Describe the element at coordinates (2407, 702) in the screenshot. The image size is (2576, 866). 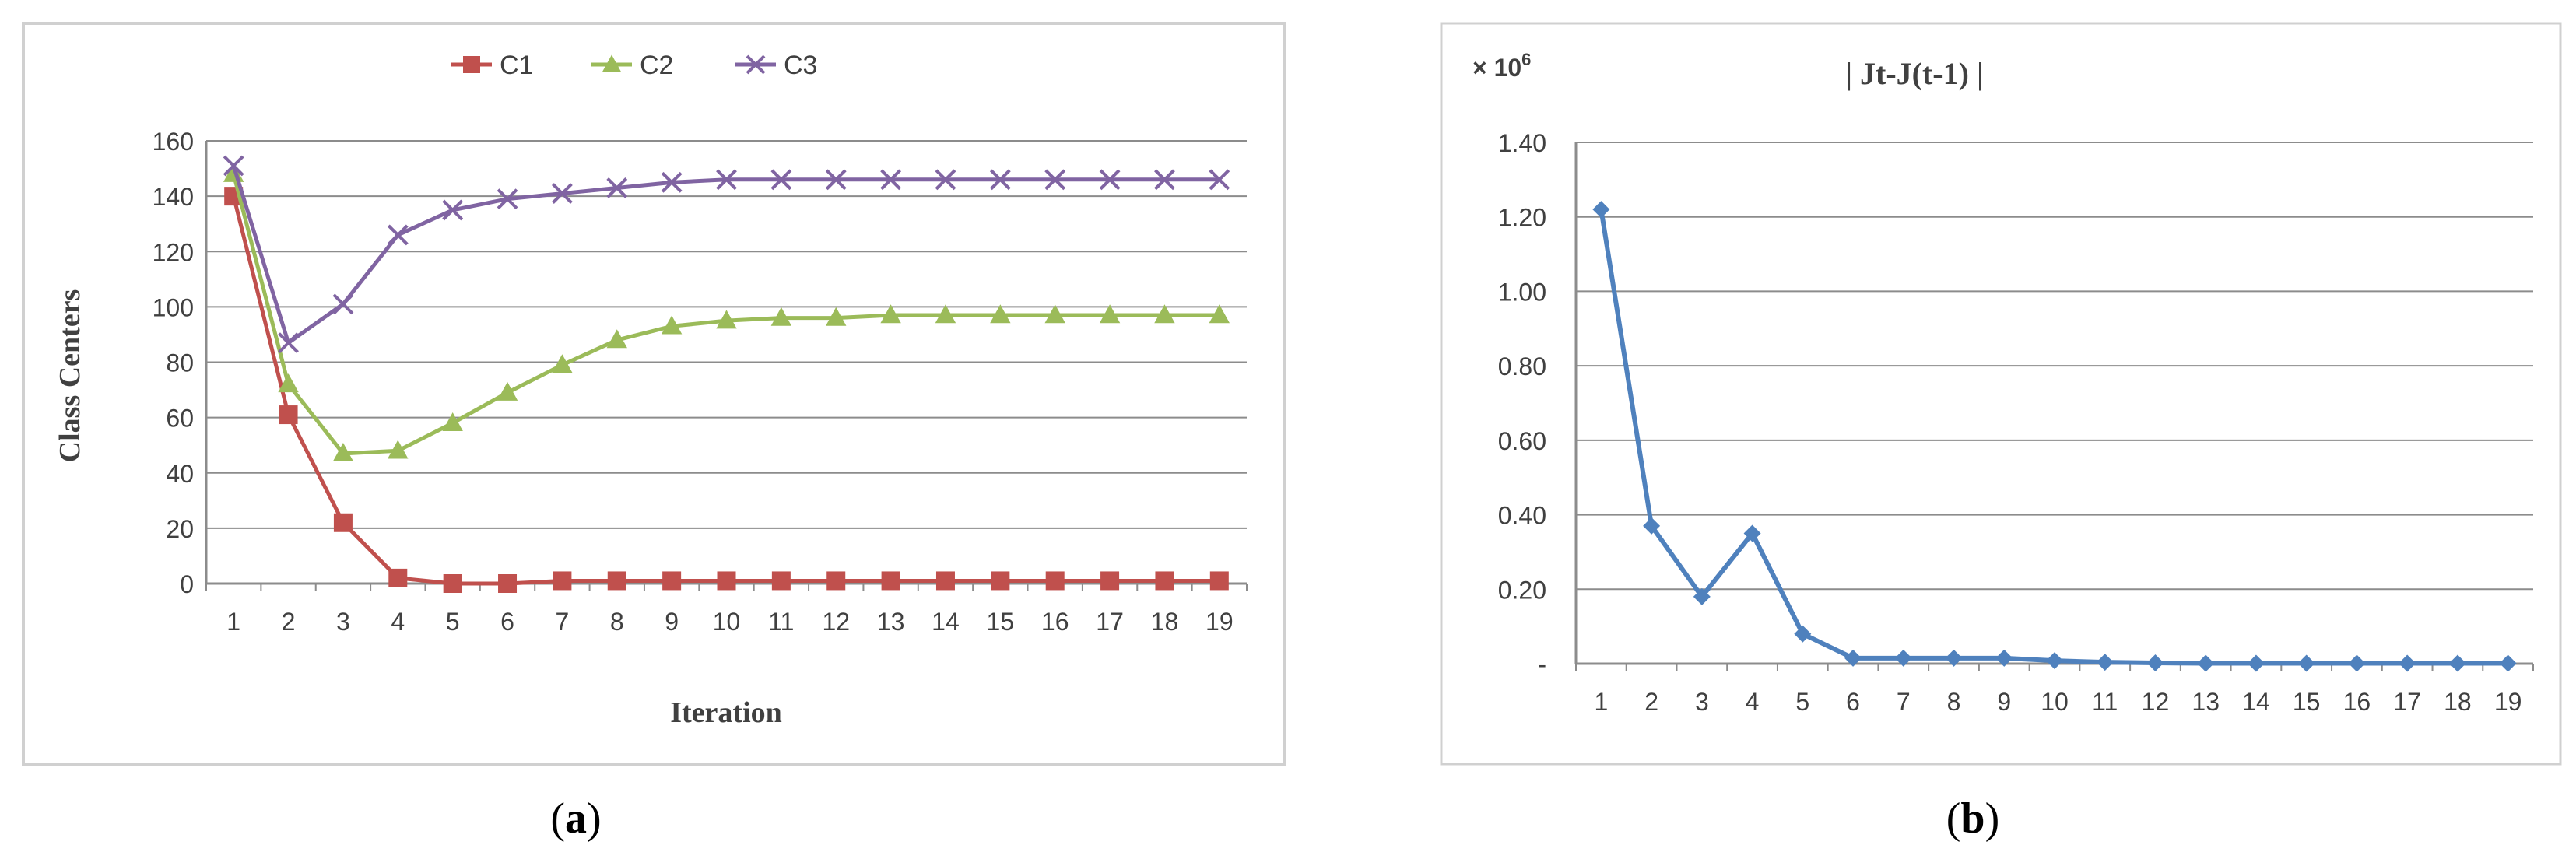
I see `chart-b-xtick-label: 17` at that location.